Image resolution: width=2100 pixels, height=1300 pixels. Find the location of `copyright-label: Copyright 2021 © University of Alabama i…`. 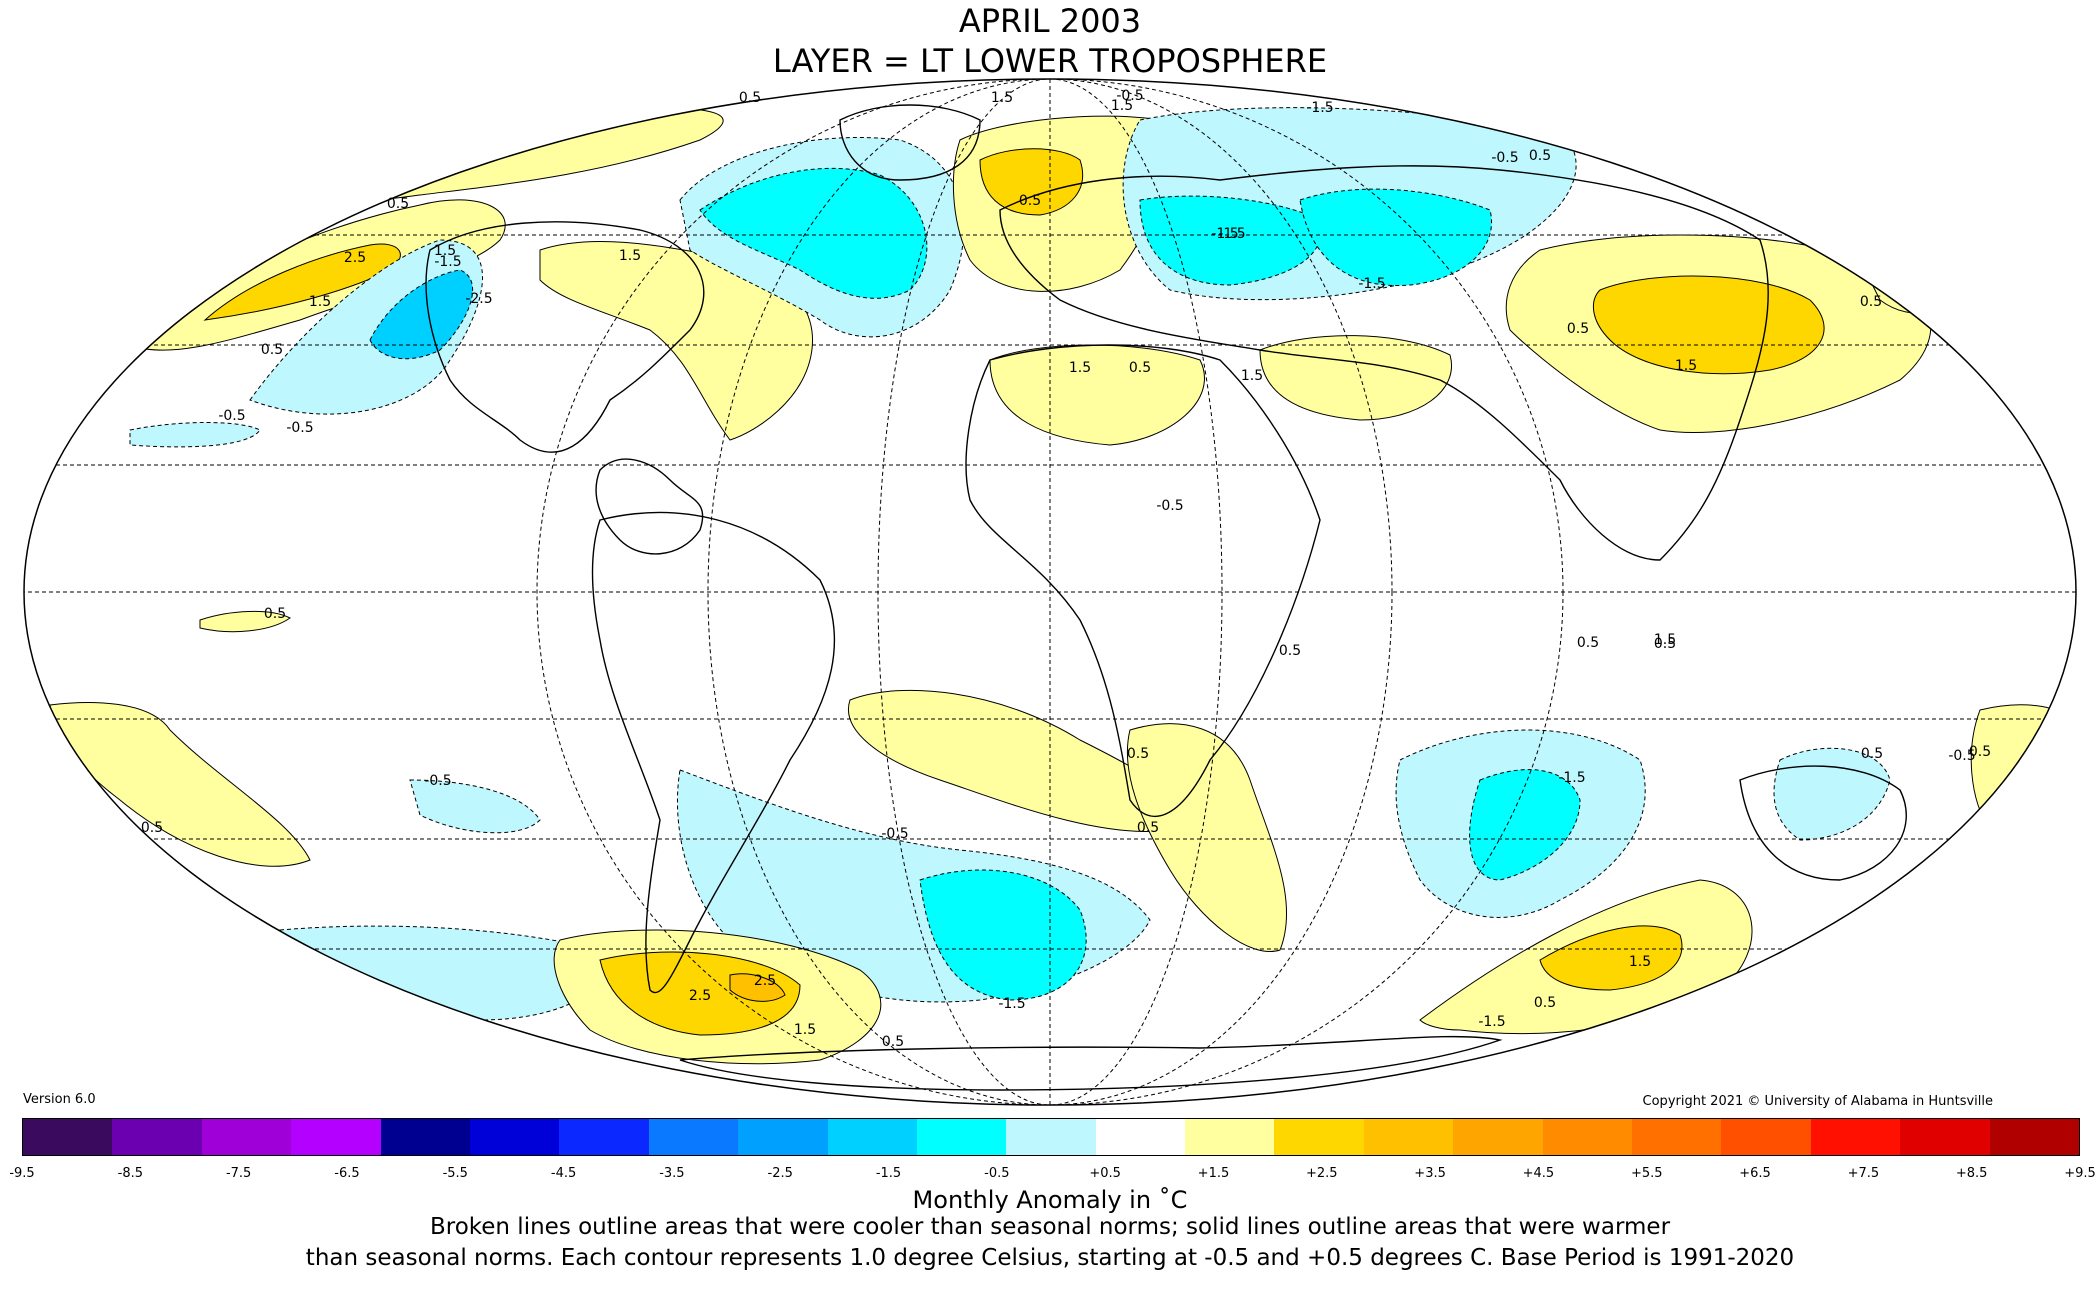

copyright-label: Copyright 2021 © University of Alabama i… is located at coordinates (1817, 1101).